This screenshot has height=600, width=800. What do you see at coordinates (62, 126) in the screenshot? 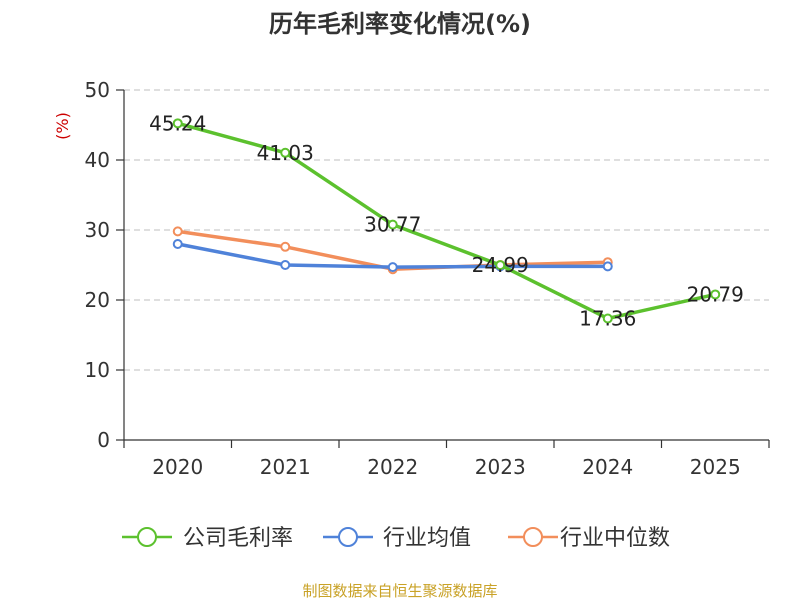
I see `y-axis-label: (%)` at bounding box center [62, 126].